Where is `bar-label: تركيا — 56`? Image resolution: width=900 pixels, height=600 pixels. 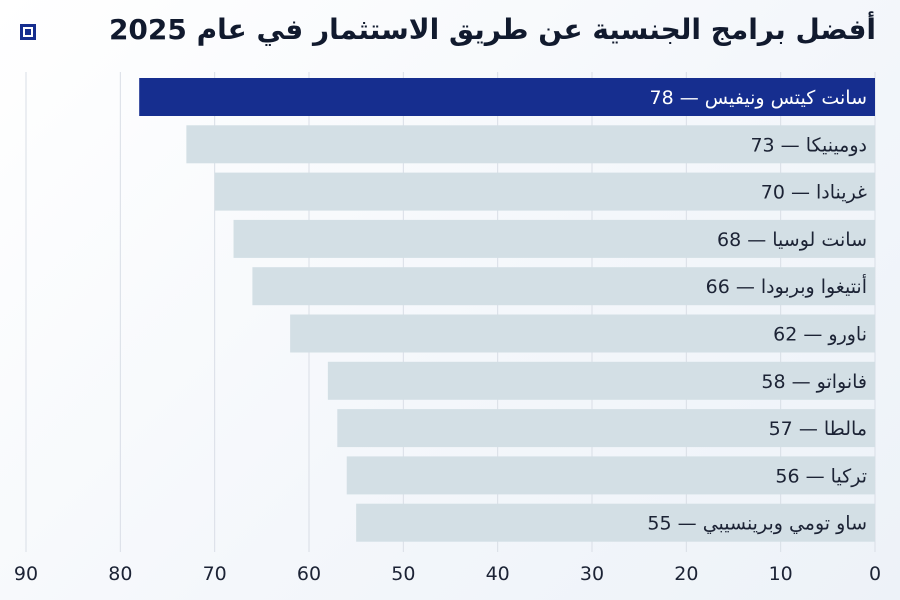 bar-label: تركيا — 56 is located at coordinates (821, 476).